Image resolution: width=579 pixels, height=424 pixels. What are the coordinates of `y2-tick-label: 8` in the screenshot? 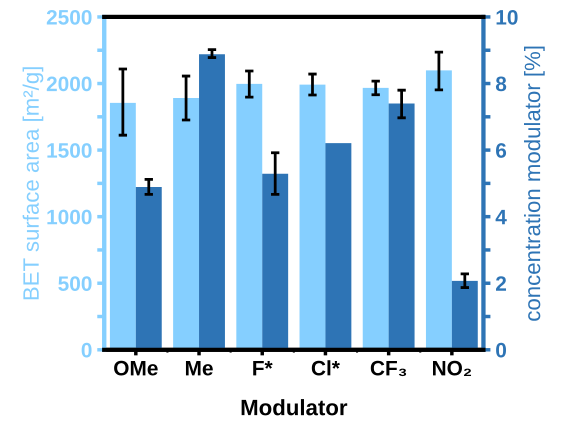 It's located at (501, 84).